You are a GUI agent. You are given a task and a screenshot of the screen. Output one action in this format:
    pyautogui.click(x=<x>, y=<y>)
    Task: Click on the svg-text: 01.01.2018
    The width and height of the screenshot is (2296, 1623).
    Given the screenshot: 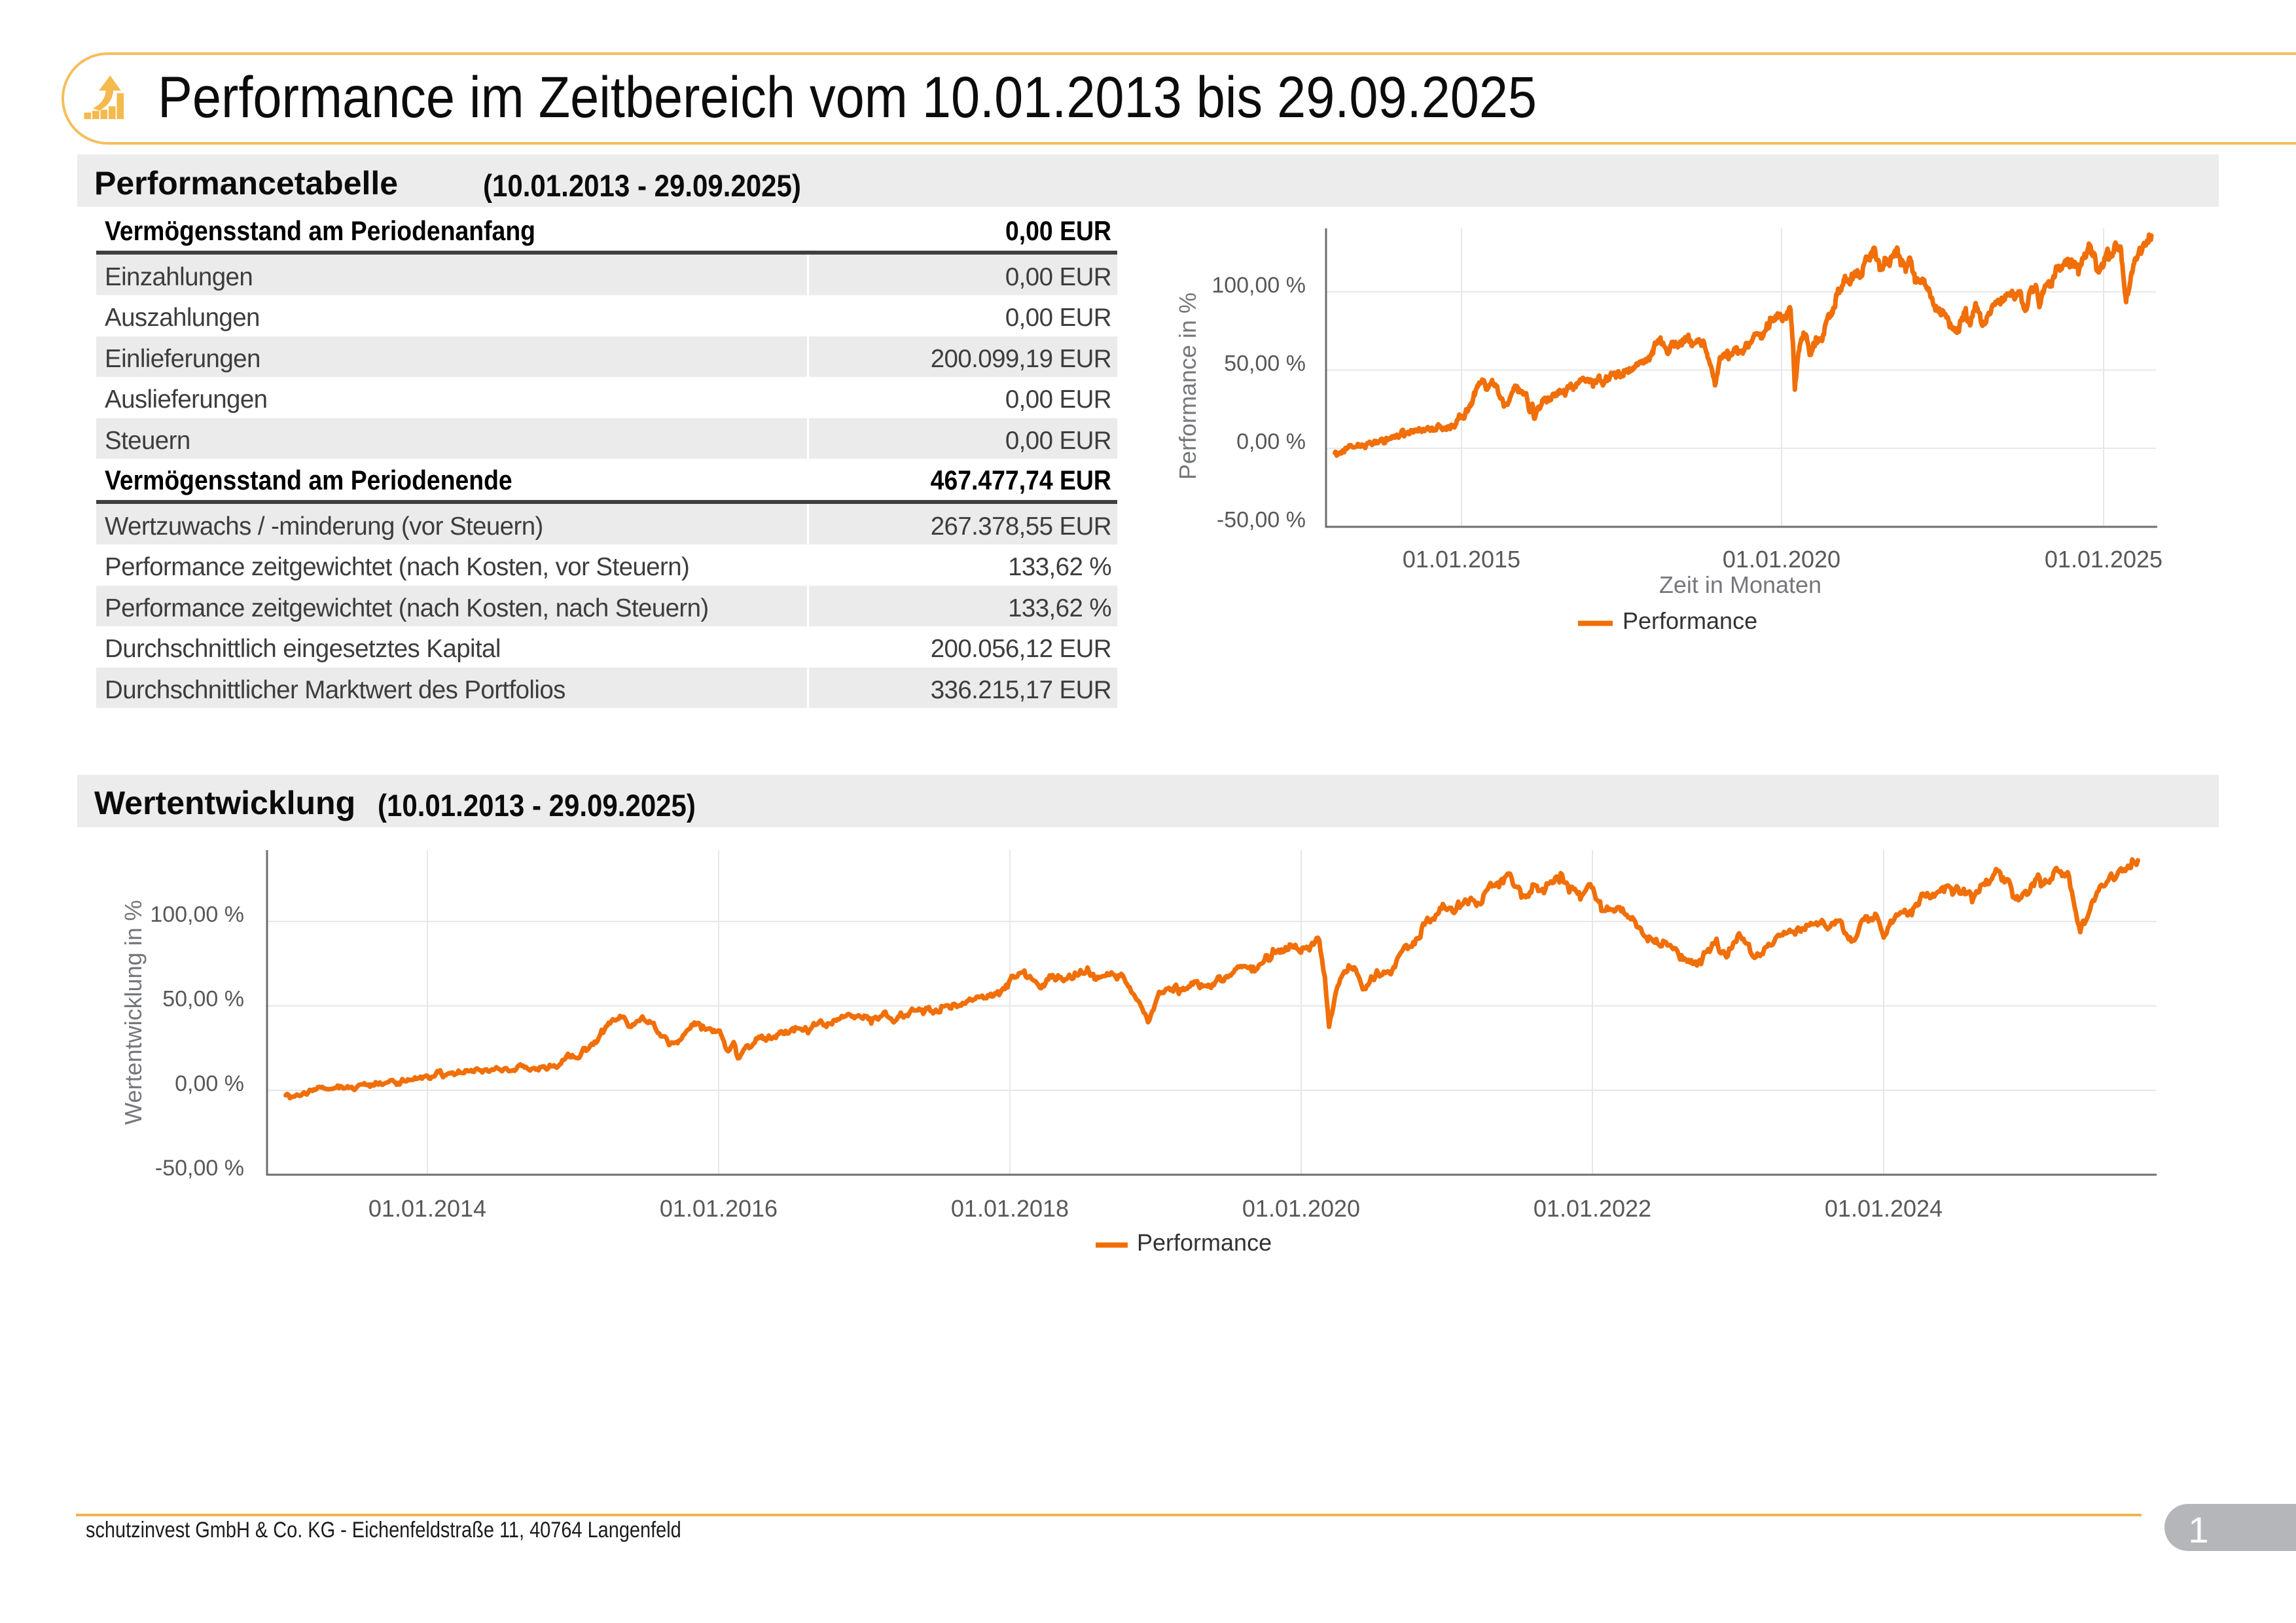 What is the action you would take?
    pyautogui.click(x=1010, y=1208)
    